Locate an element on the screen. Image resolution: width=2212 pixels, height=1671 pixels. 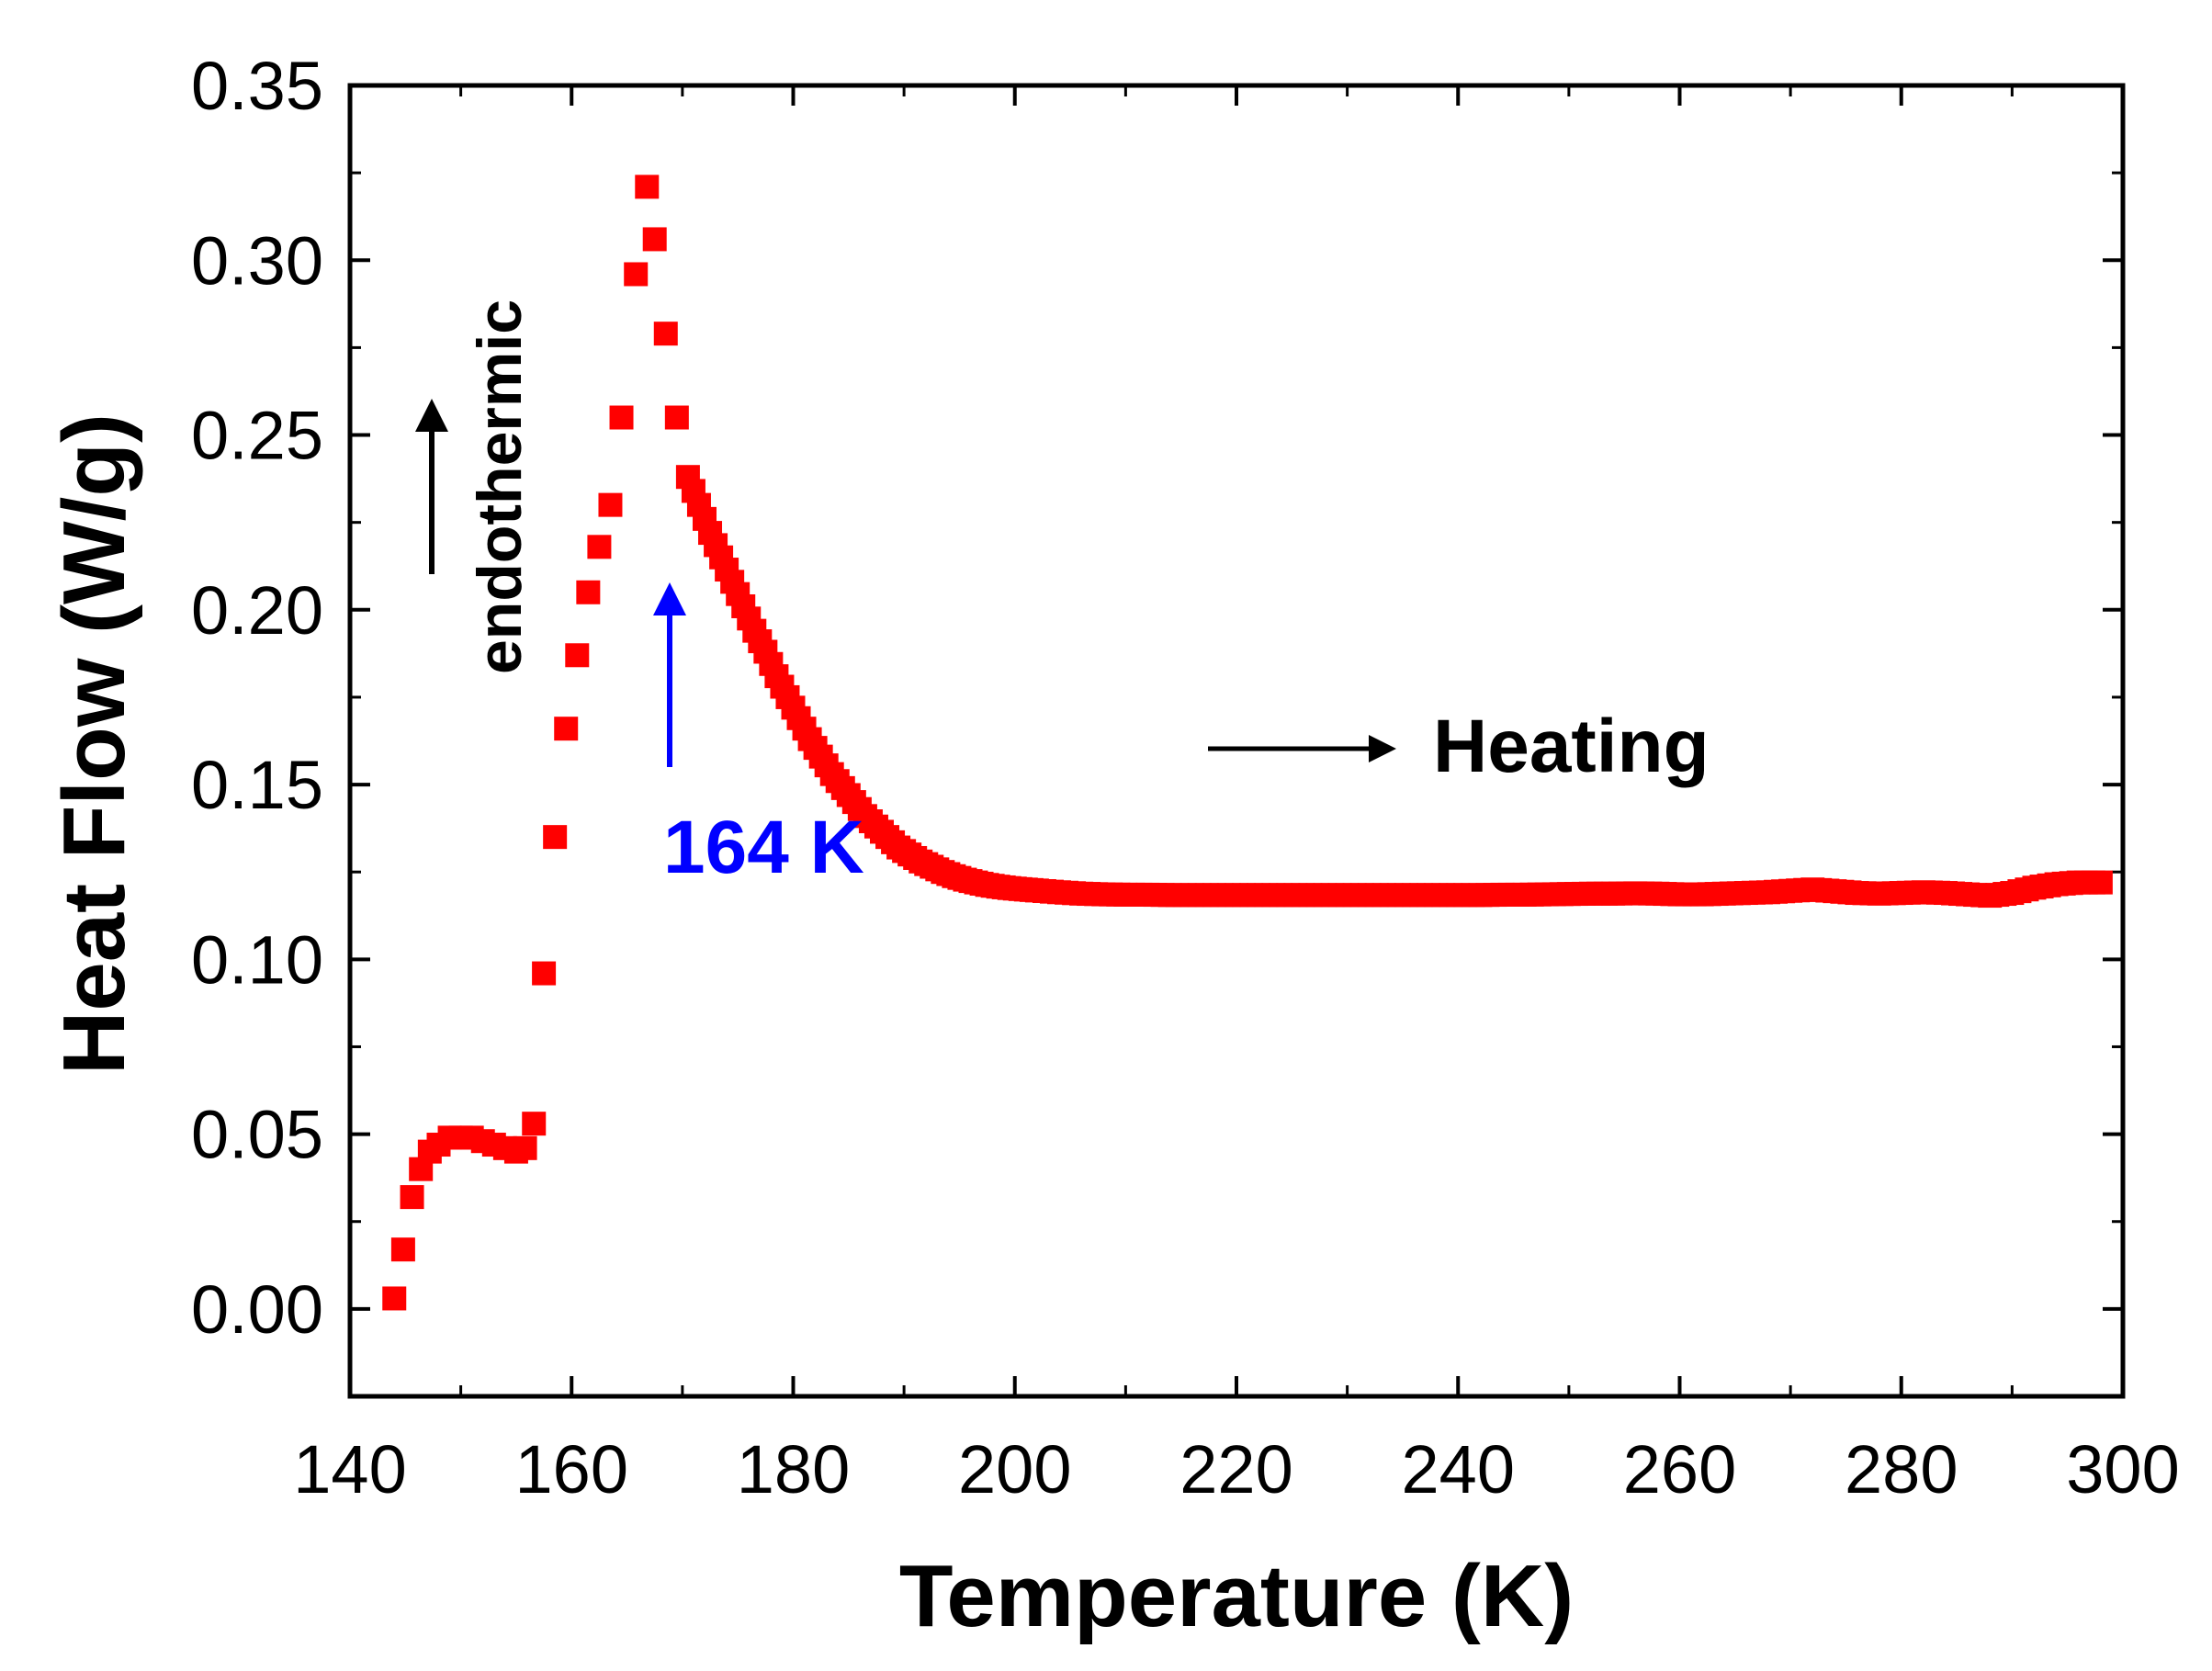
x-axis-title: Temperature (K) is located at coordinates (1236, 1596).